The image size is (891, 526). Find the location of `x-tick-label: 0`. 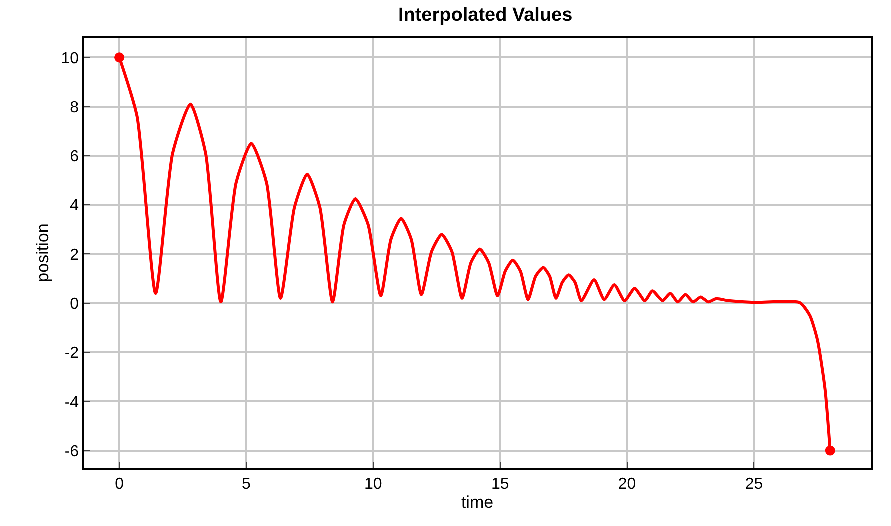

x-tick-label: 0 is located at coordinates (119, 484).